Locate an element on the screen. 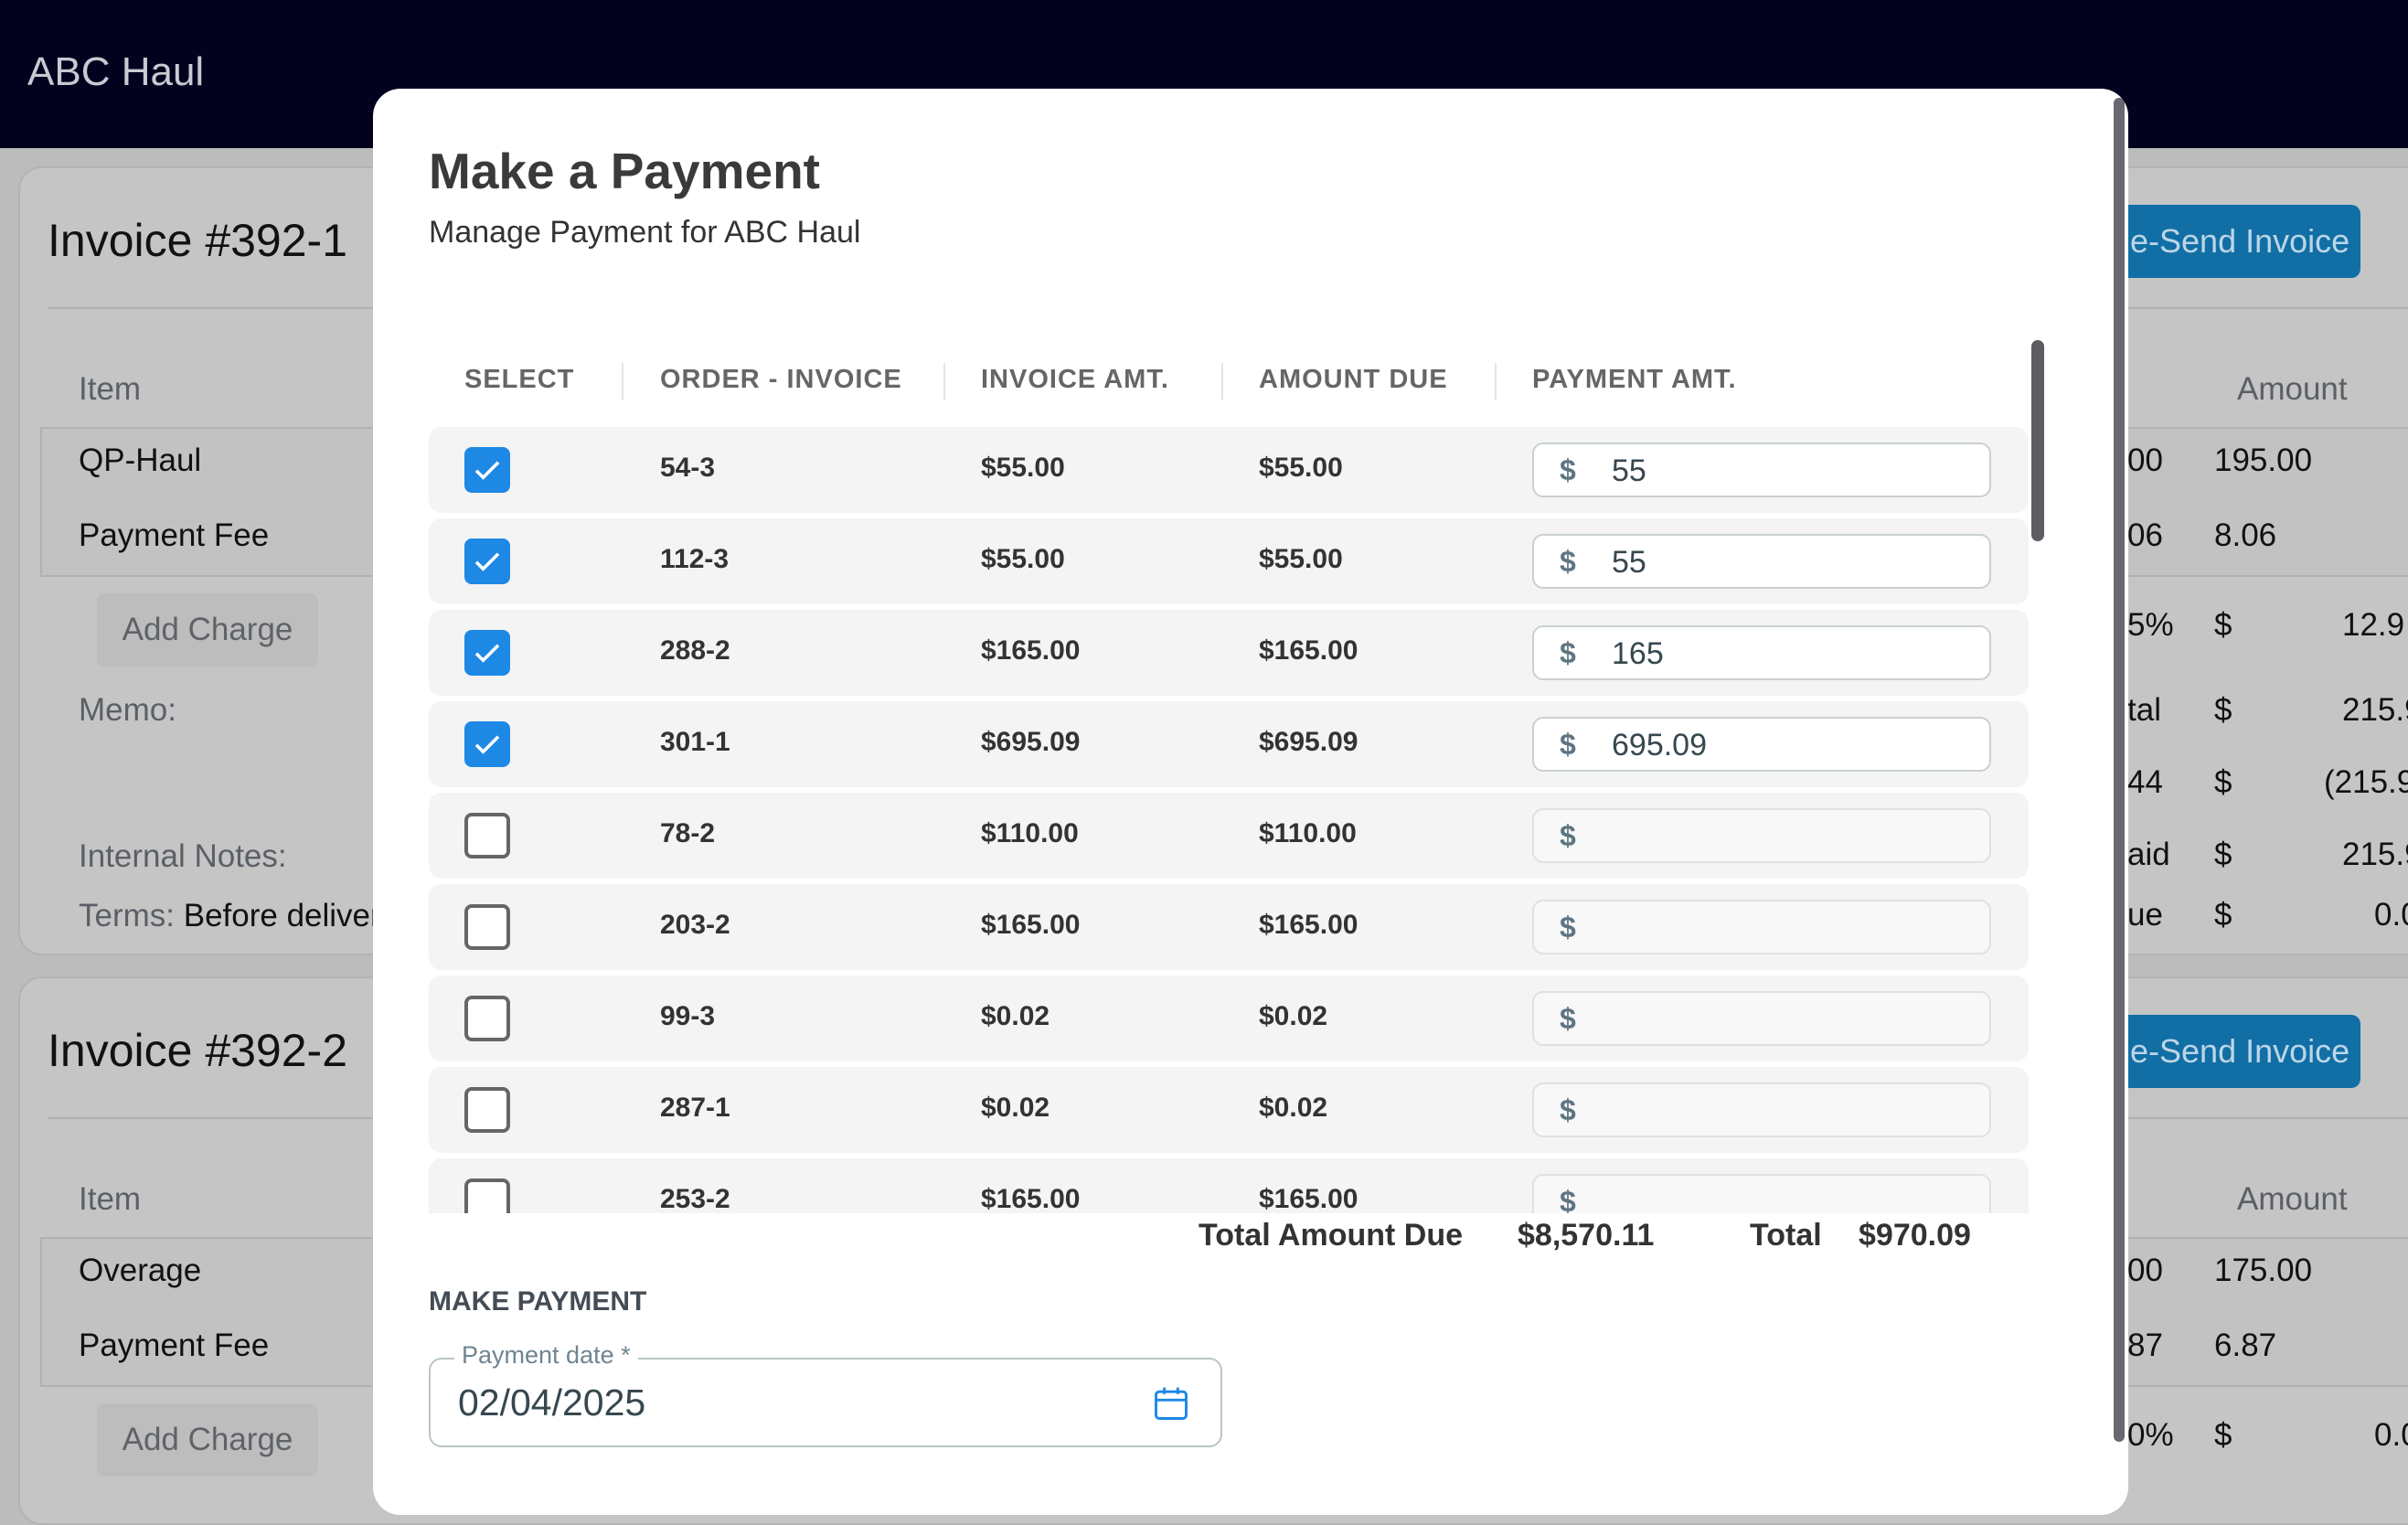 The height and width of the screenshot is (1525, 2408). summary-label: ue is located at coordinates (2145, 915).